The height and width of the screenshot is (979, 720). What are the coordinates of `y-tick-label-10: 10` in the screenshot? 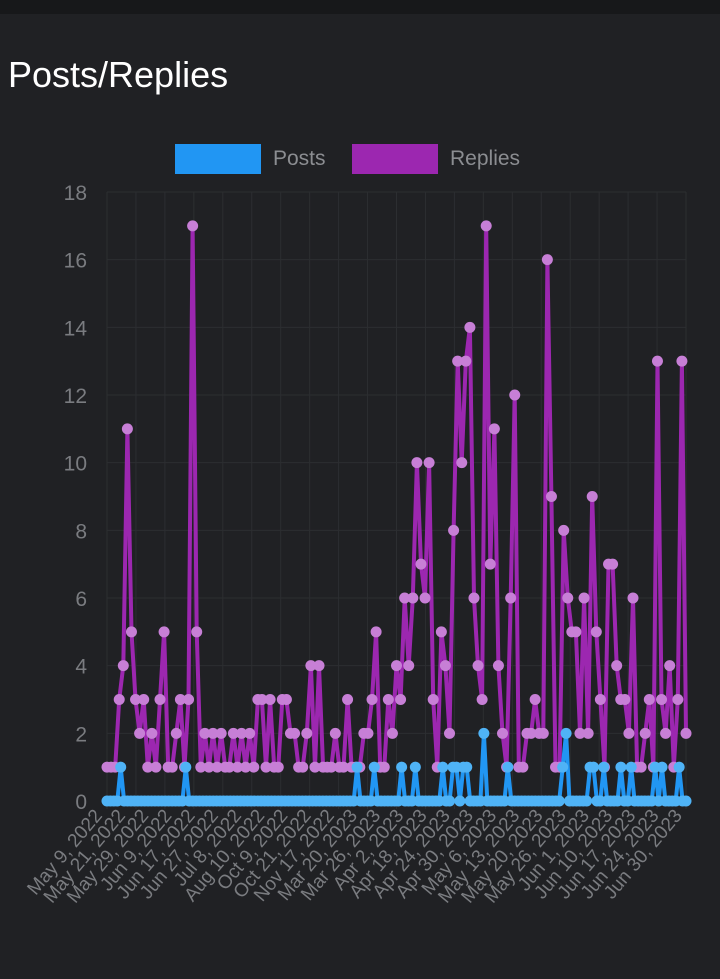 It's located at (75, 464).